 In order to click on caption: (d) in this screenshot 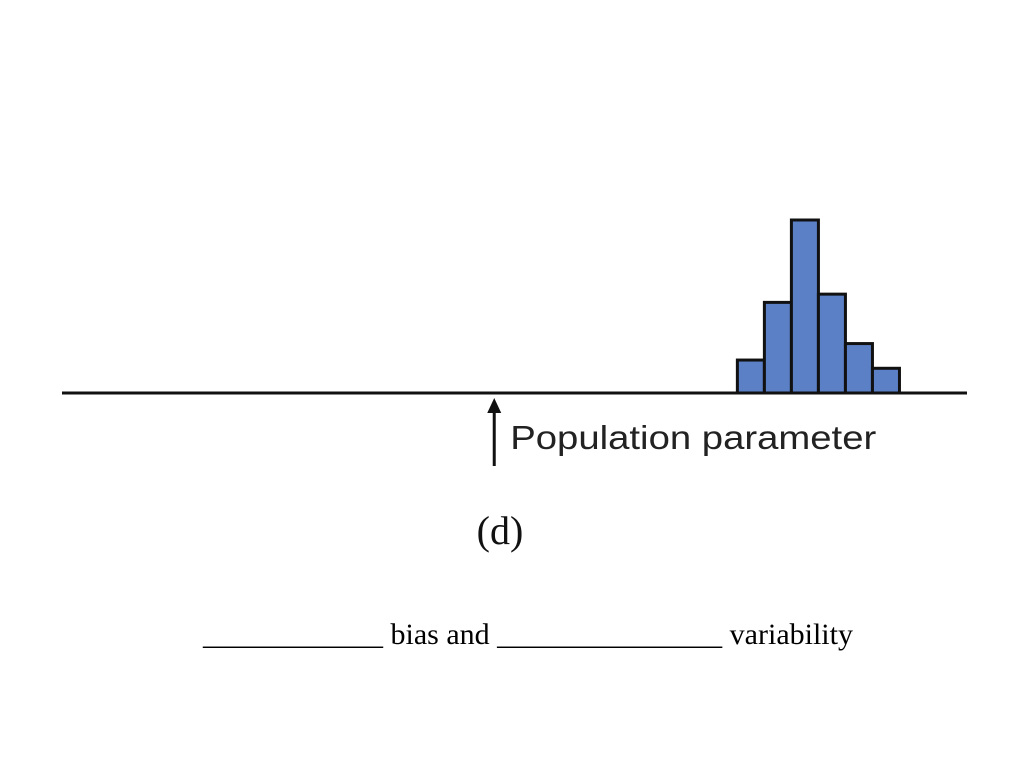, I will do `click(500, 530)`.